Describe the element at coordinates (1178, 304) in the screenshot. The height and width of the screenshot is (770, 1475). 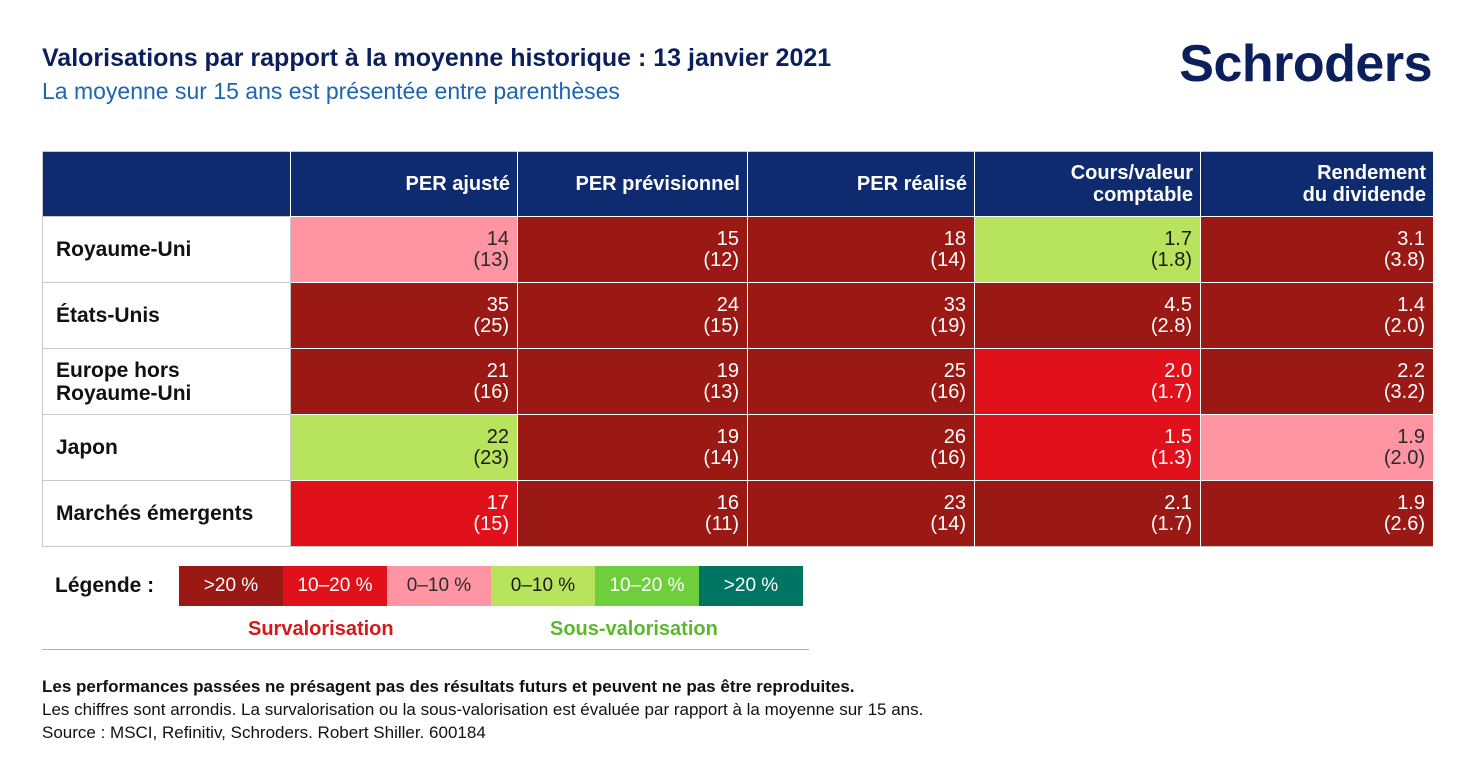
I see `current-value: 4.5` at that location.